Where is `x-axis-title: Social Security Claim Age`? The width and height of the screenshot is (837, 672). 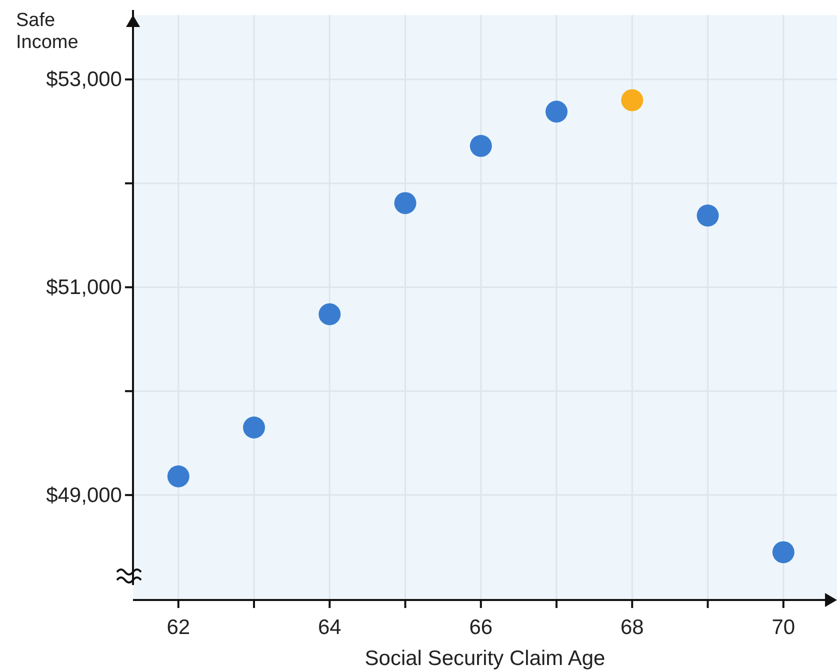 x-axis-title: Social Security Claim Age is located at coordinates (485, 658).